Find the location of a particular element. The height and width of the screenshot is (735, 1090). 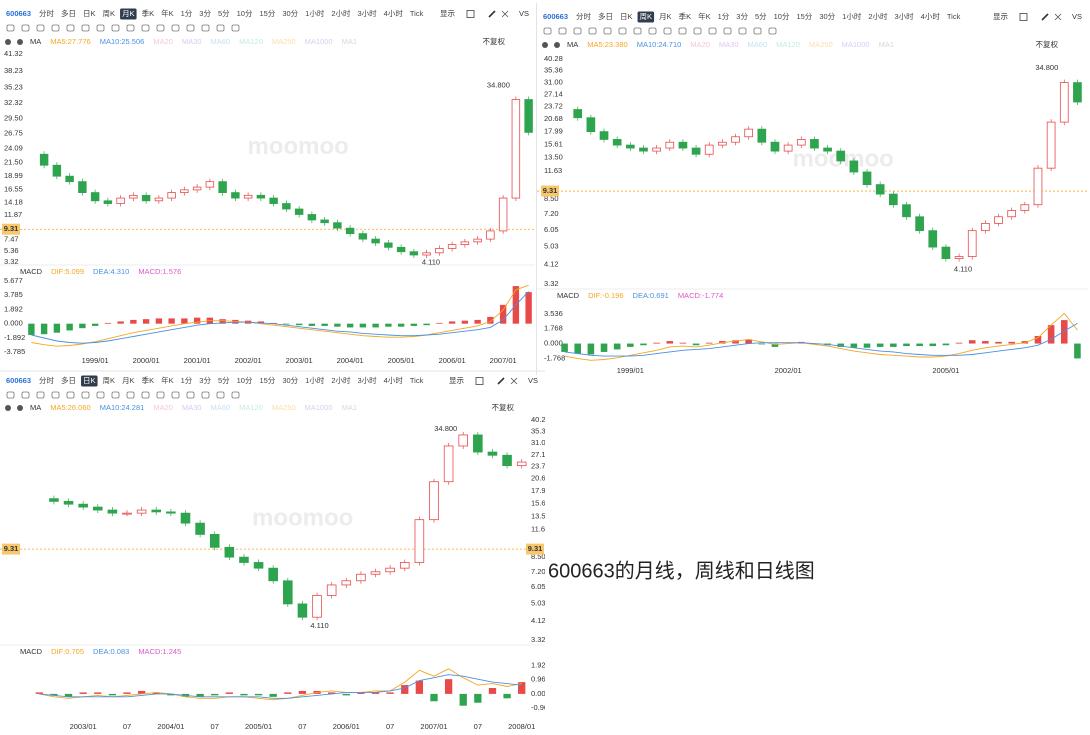

period-tab: 3分 is located at coordinates (205, 380).